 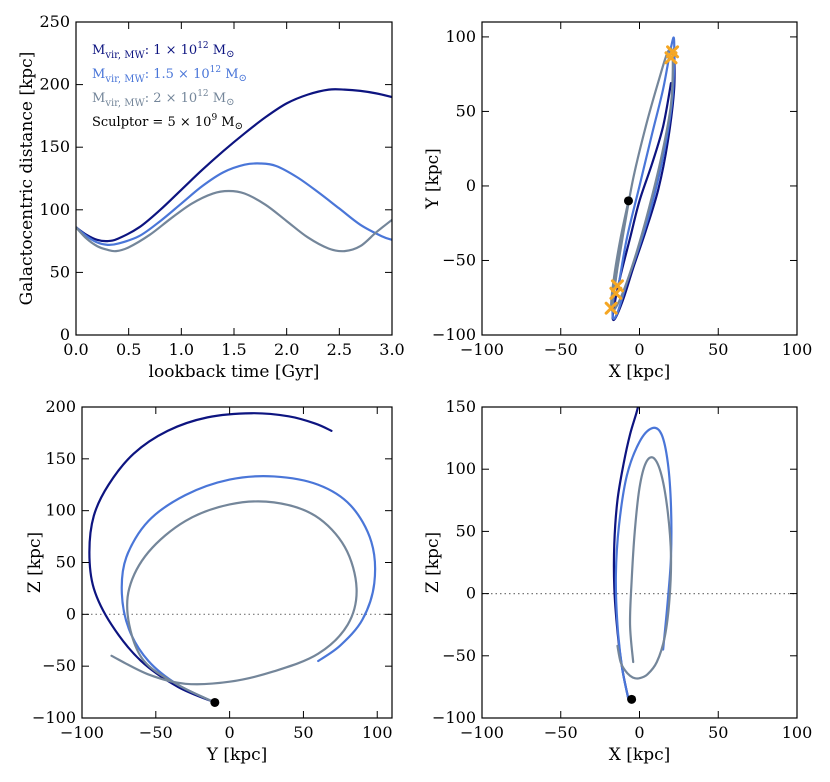 What do you see at coordinates (75, 349) in the screenshot?
I see `x-tick-label: 0.0` at bounding box center [75, 349].